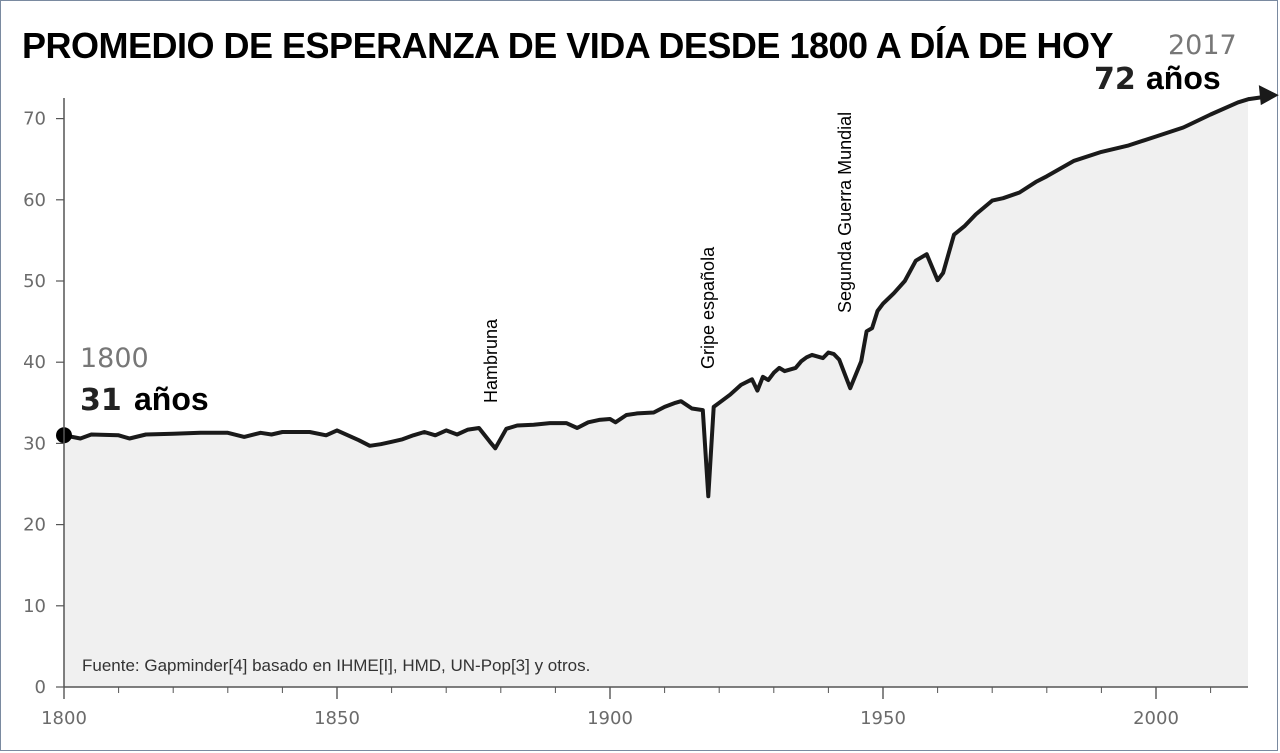 This screenshot has width=1280, height=753. I want to click on end-value-number: 72, so click(1115, 79).